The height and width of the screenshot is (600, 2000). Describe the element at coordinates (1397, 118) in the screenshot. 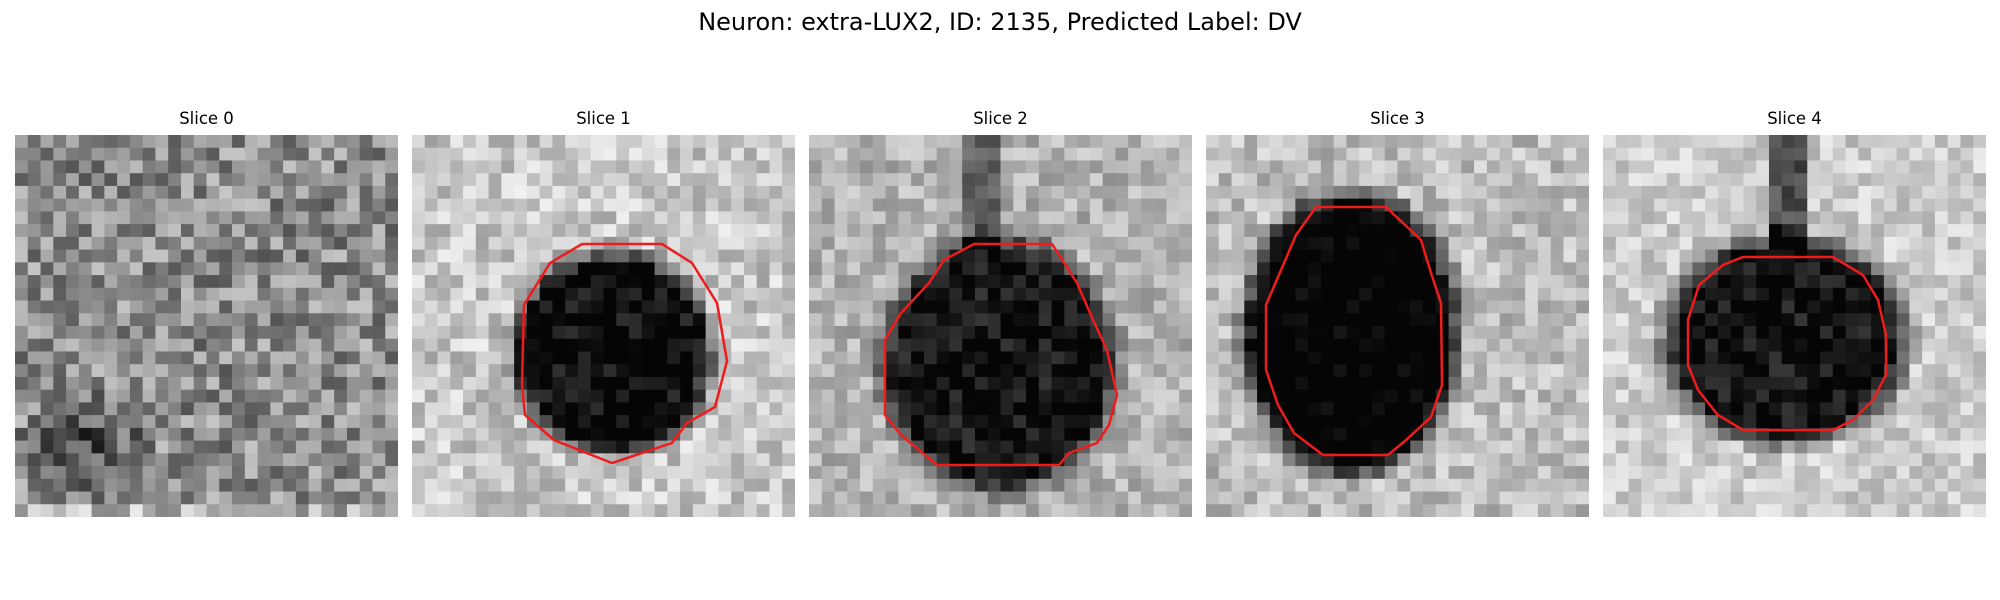

I see `slice-title: Slice 3` at that location.